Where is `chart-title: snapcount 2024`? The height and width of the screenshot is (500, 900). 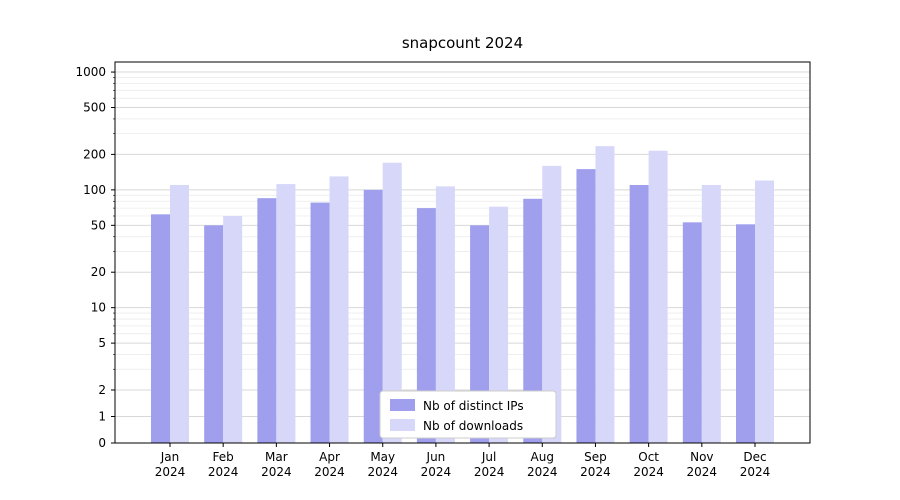
chart-title: snapcount 2024 is located at coordinates (462, 43).